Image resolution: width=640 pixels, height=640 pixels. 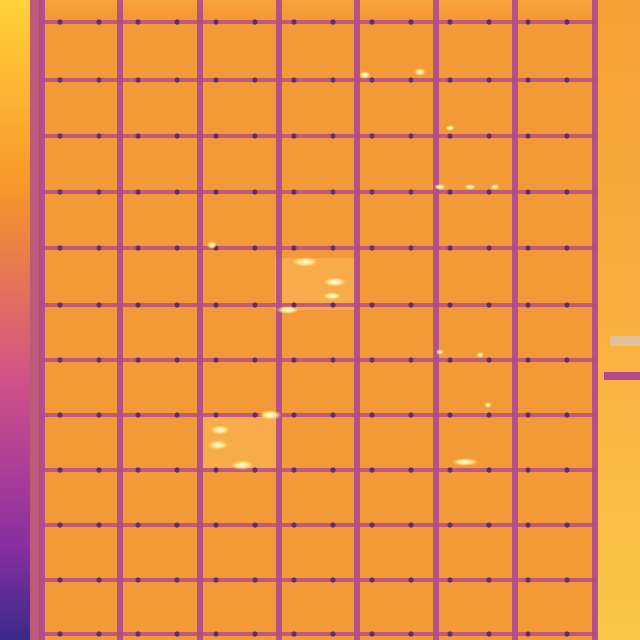 What do you see at coordinates (319, 11) in the screenshot?
I see `top-band` at bounding box center [319, 11].